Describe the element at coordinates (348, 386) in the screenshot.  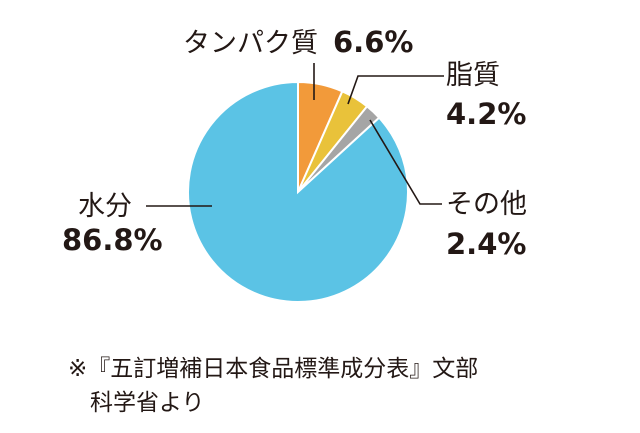
I see `source-note: ※『五訂増補日本食品標準成分表』文部 科学省より` at that location.